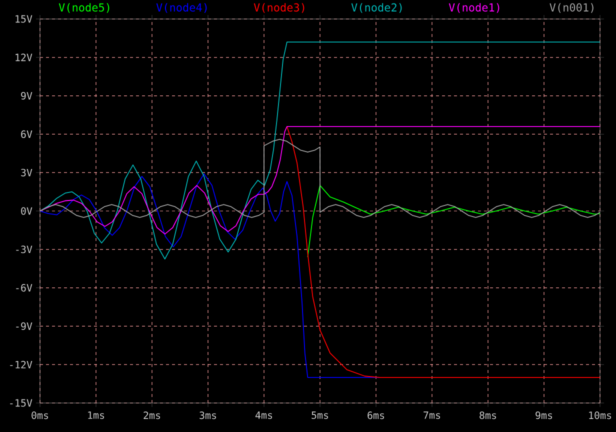 The image size is (616, 432). What do you see at coordinates (376, 416) in the screenshot?
I see `x-tick-label: 6ms` at bounding box center [376, 416].